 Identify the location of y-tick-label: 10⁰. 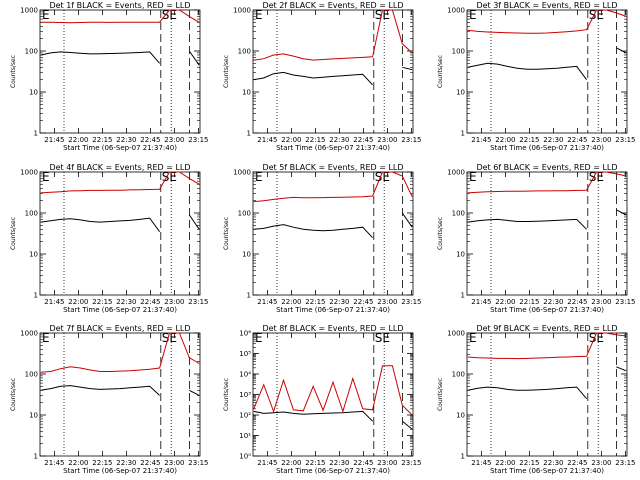
(245, 457).